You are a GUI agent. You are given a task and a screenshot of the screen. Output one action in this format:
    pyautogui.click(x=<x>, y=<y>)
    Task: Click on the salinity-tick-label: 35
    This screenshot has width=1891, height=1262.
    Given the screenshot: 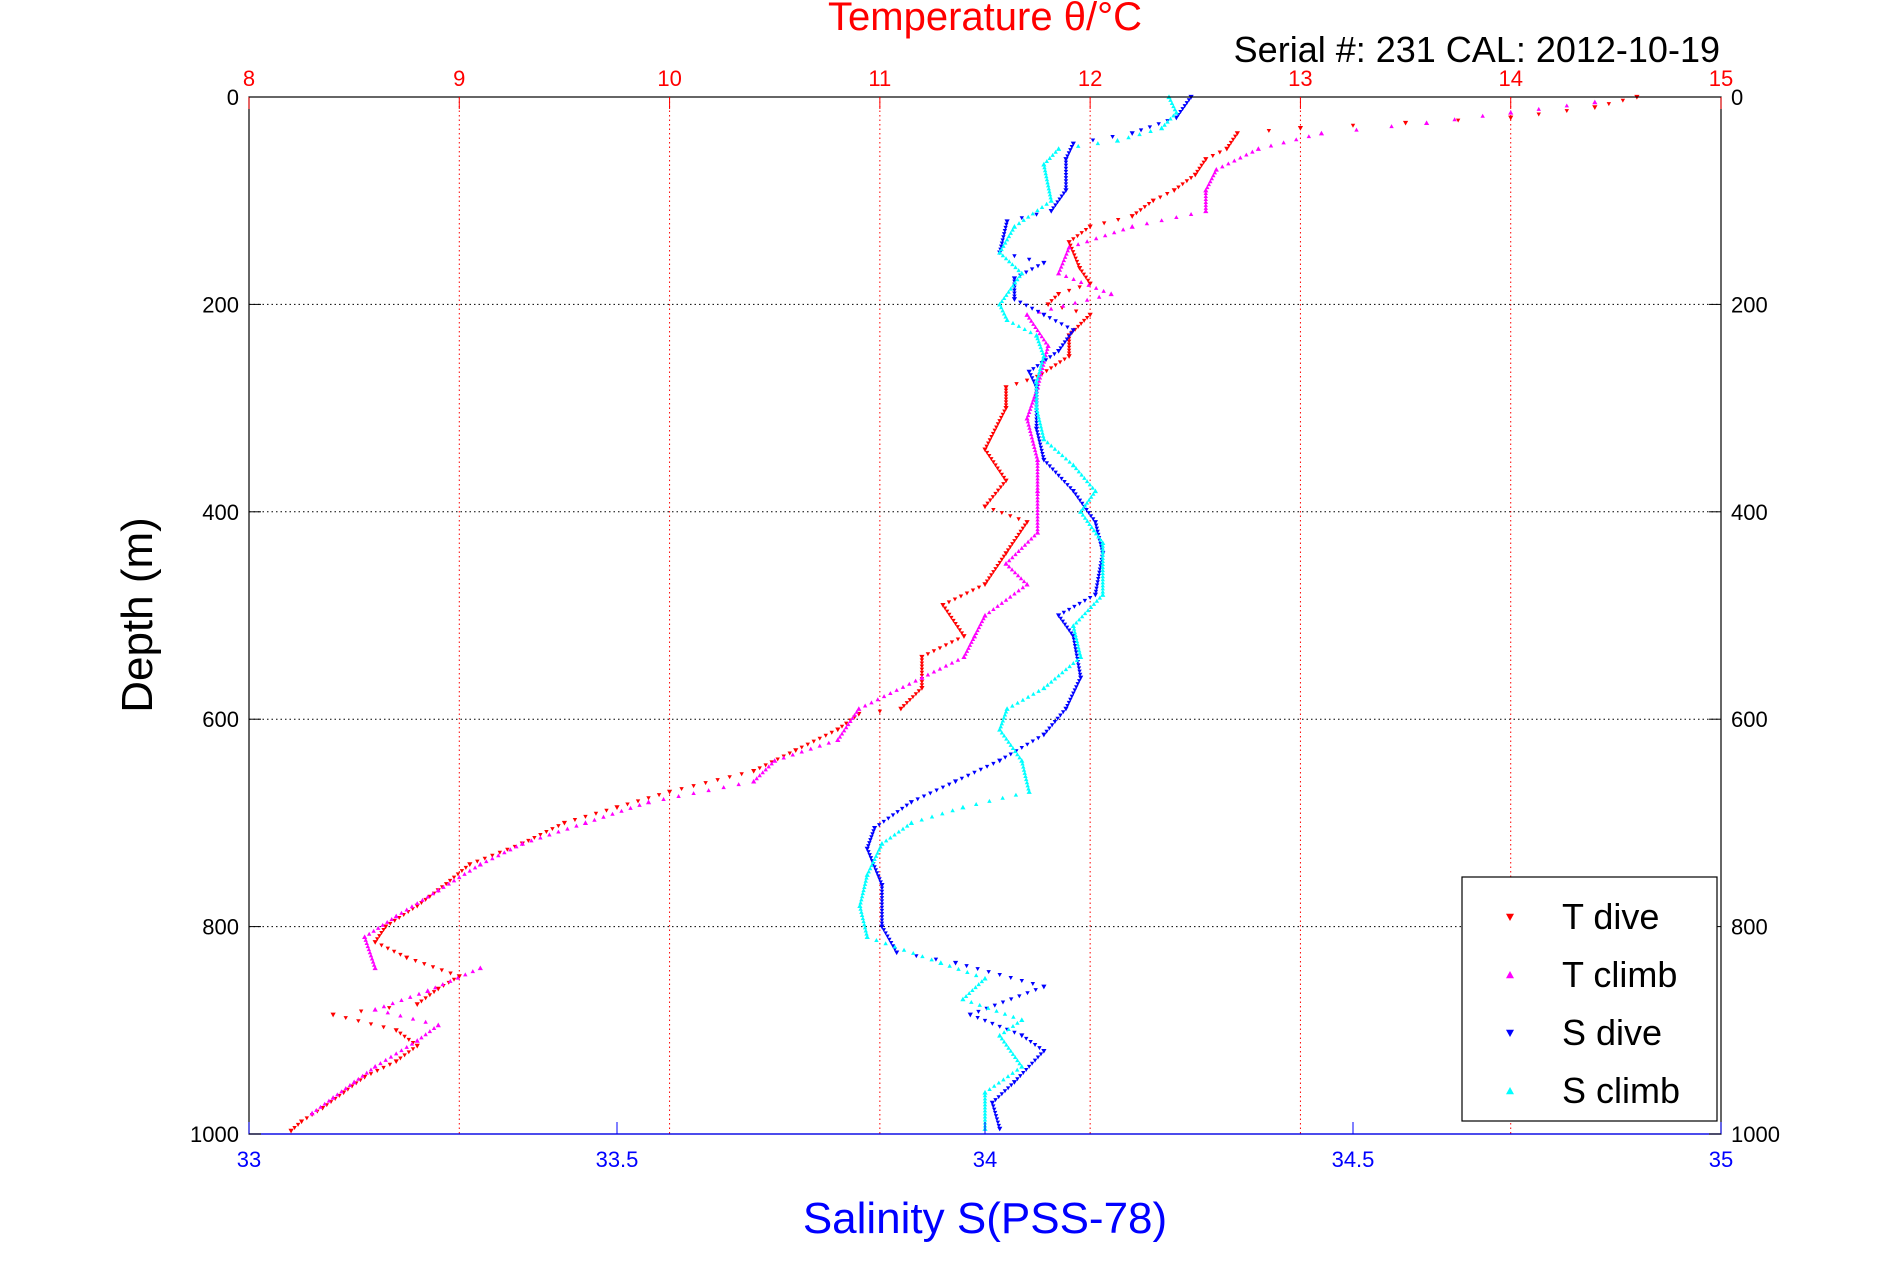 What is the action you would take?
    pyautogui.click(x=1721, y=1159)
    